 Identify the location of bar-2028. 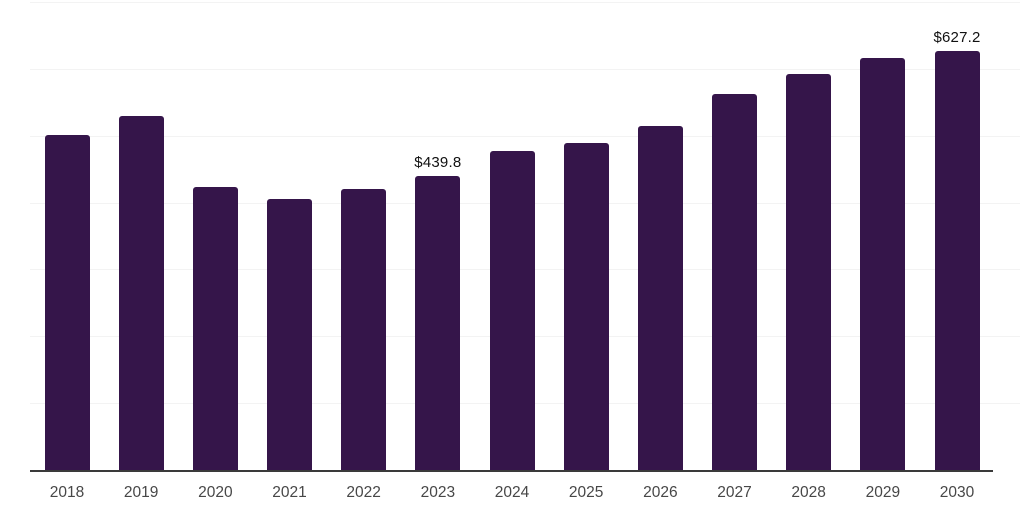
(809, 271).